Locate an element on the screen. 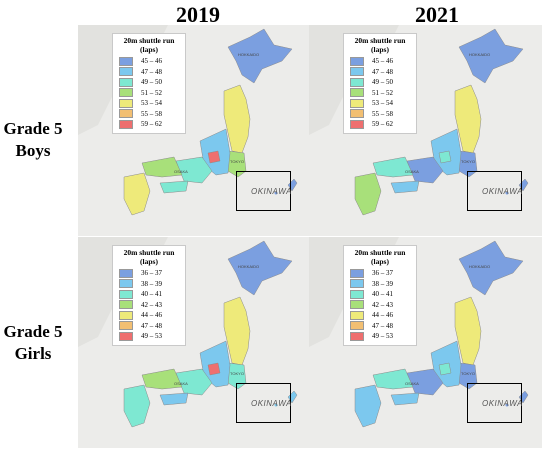 The width and height of the screenshot is (550, 454). legend-item: 40 – 41 is located at coordinates (380, 294).